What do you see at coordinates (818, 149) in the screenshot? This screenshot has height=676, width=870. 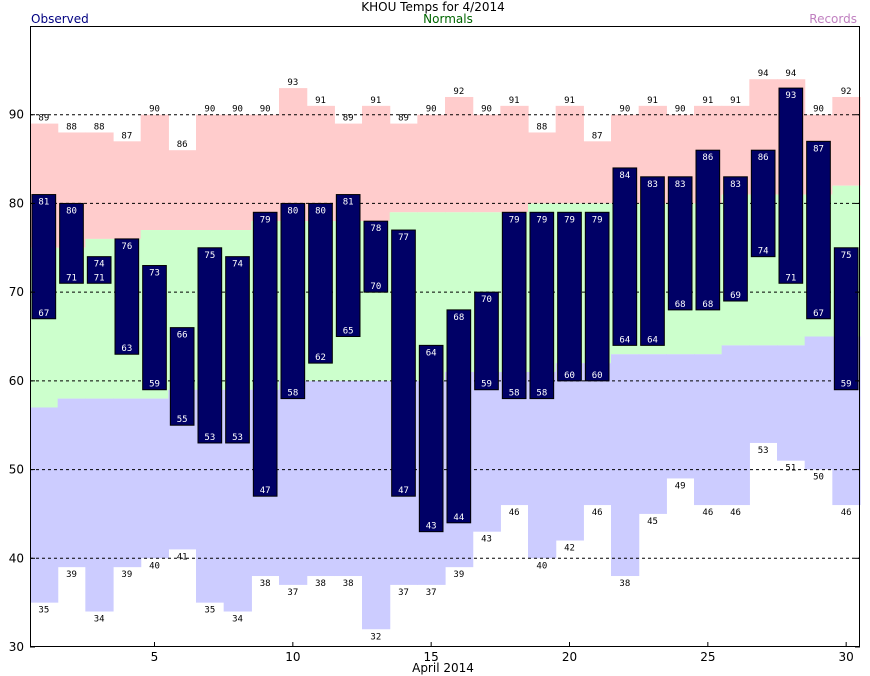 I see `observed-high-label: 87` at bounding box center [818, 149].